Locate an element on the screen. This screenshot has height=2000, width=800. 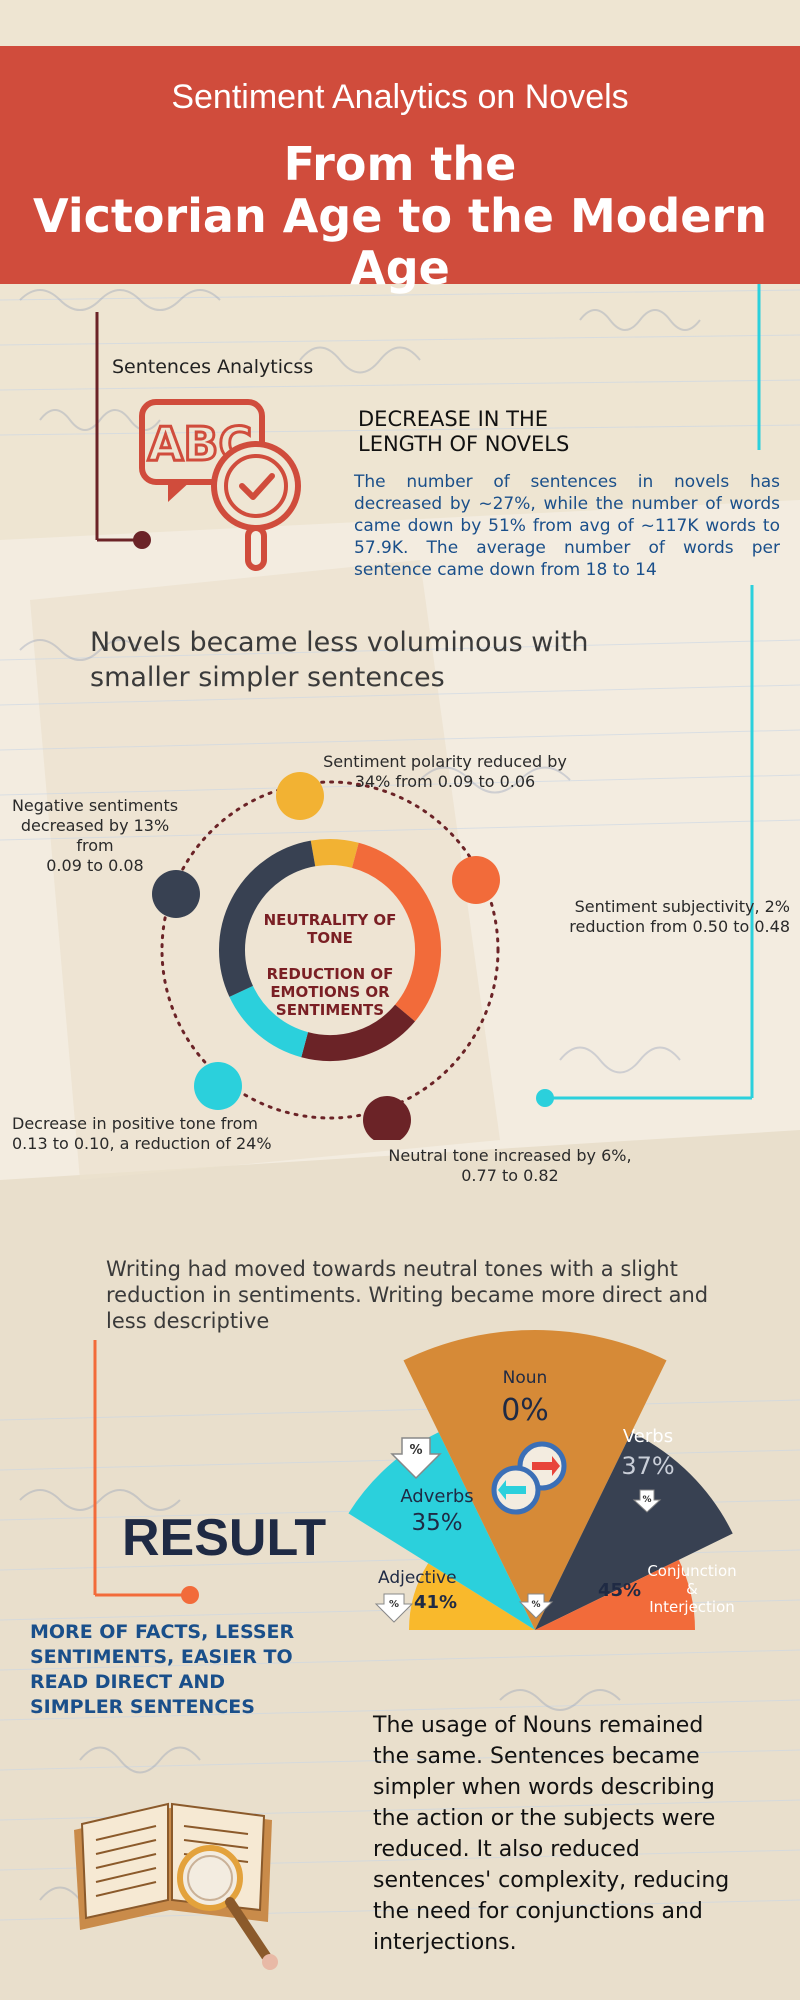
conj-label: Conjunction & Interjection is located at coordinates (692, 1589).